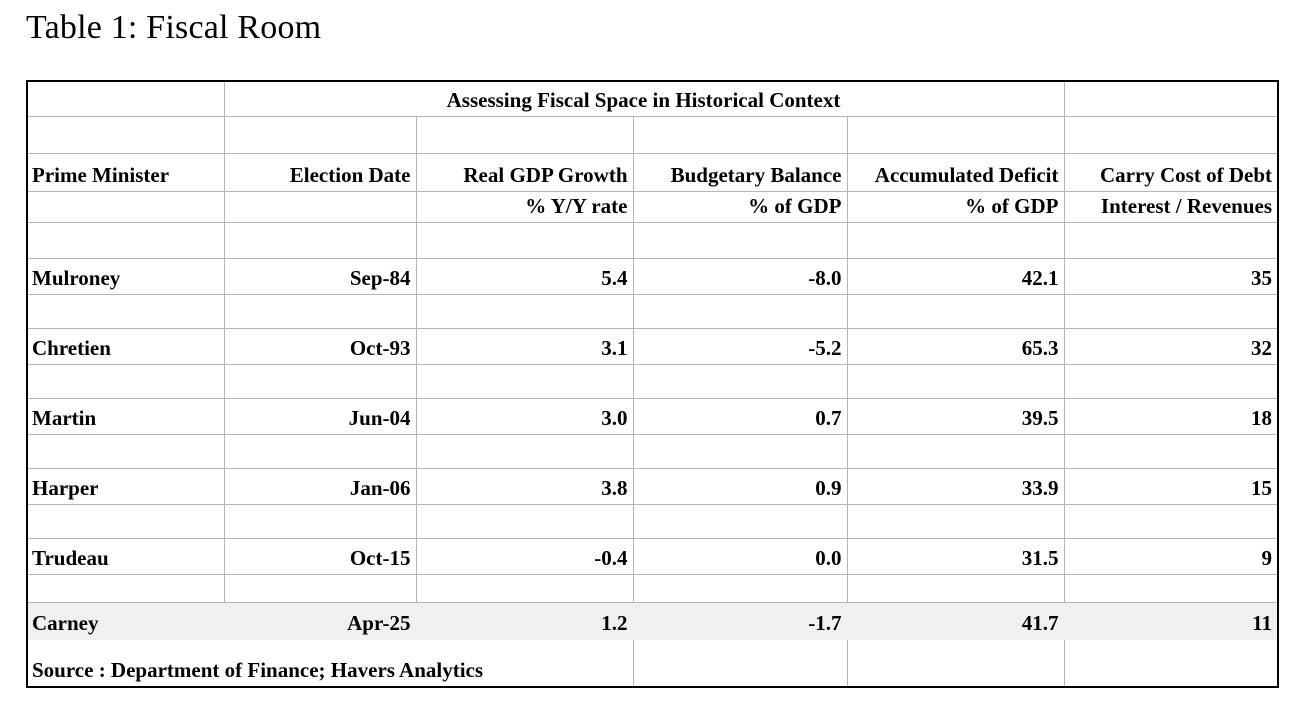 The image size is (1308, 718). What do you see at coordinates (524, 206) in the screenshot?
I see `col-subheader-gdp-units: % Y/Y rate` at bounding box center [524, 206].